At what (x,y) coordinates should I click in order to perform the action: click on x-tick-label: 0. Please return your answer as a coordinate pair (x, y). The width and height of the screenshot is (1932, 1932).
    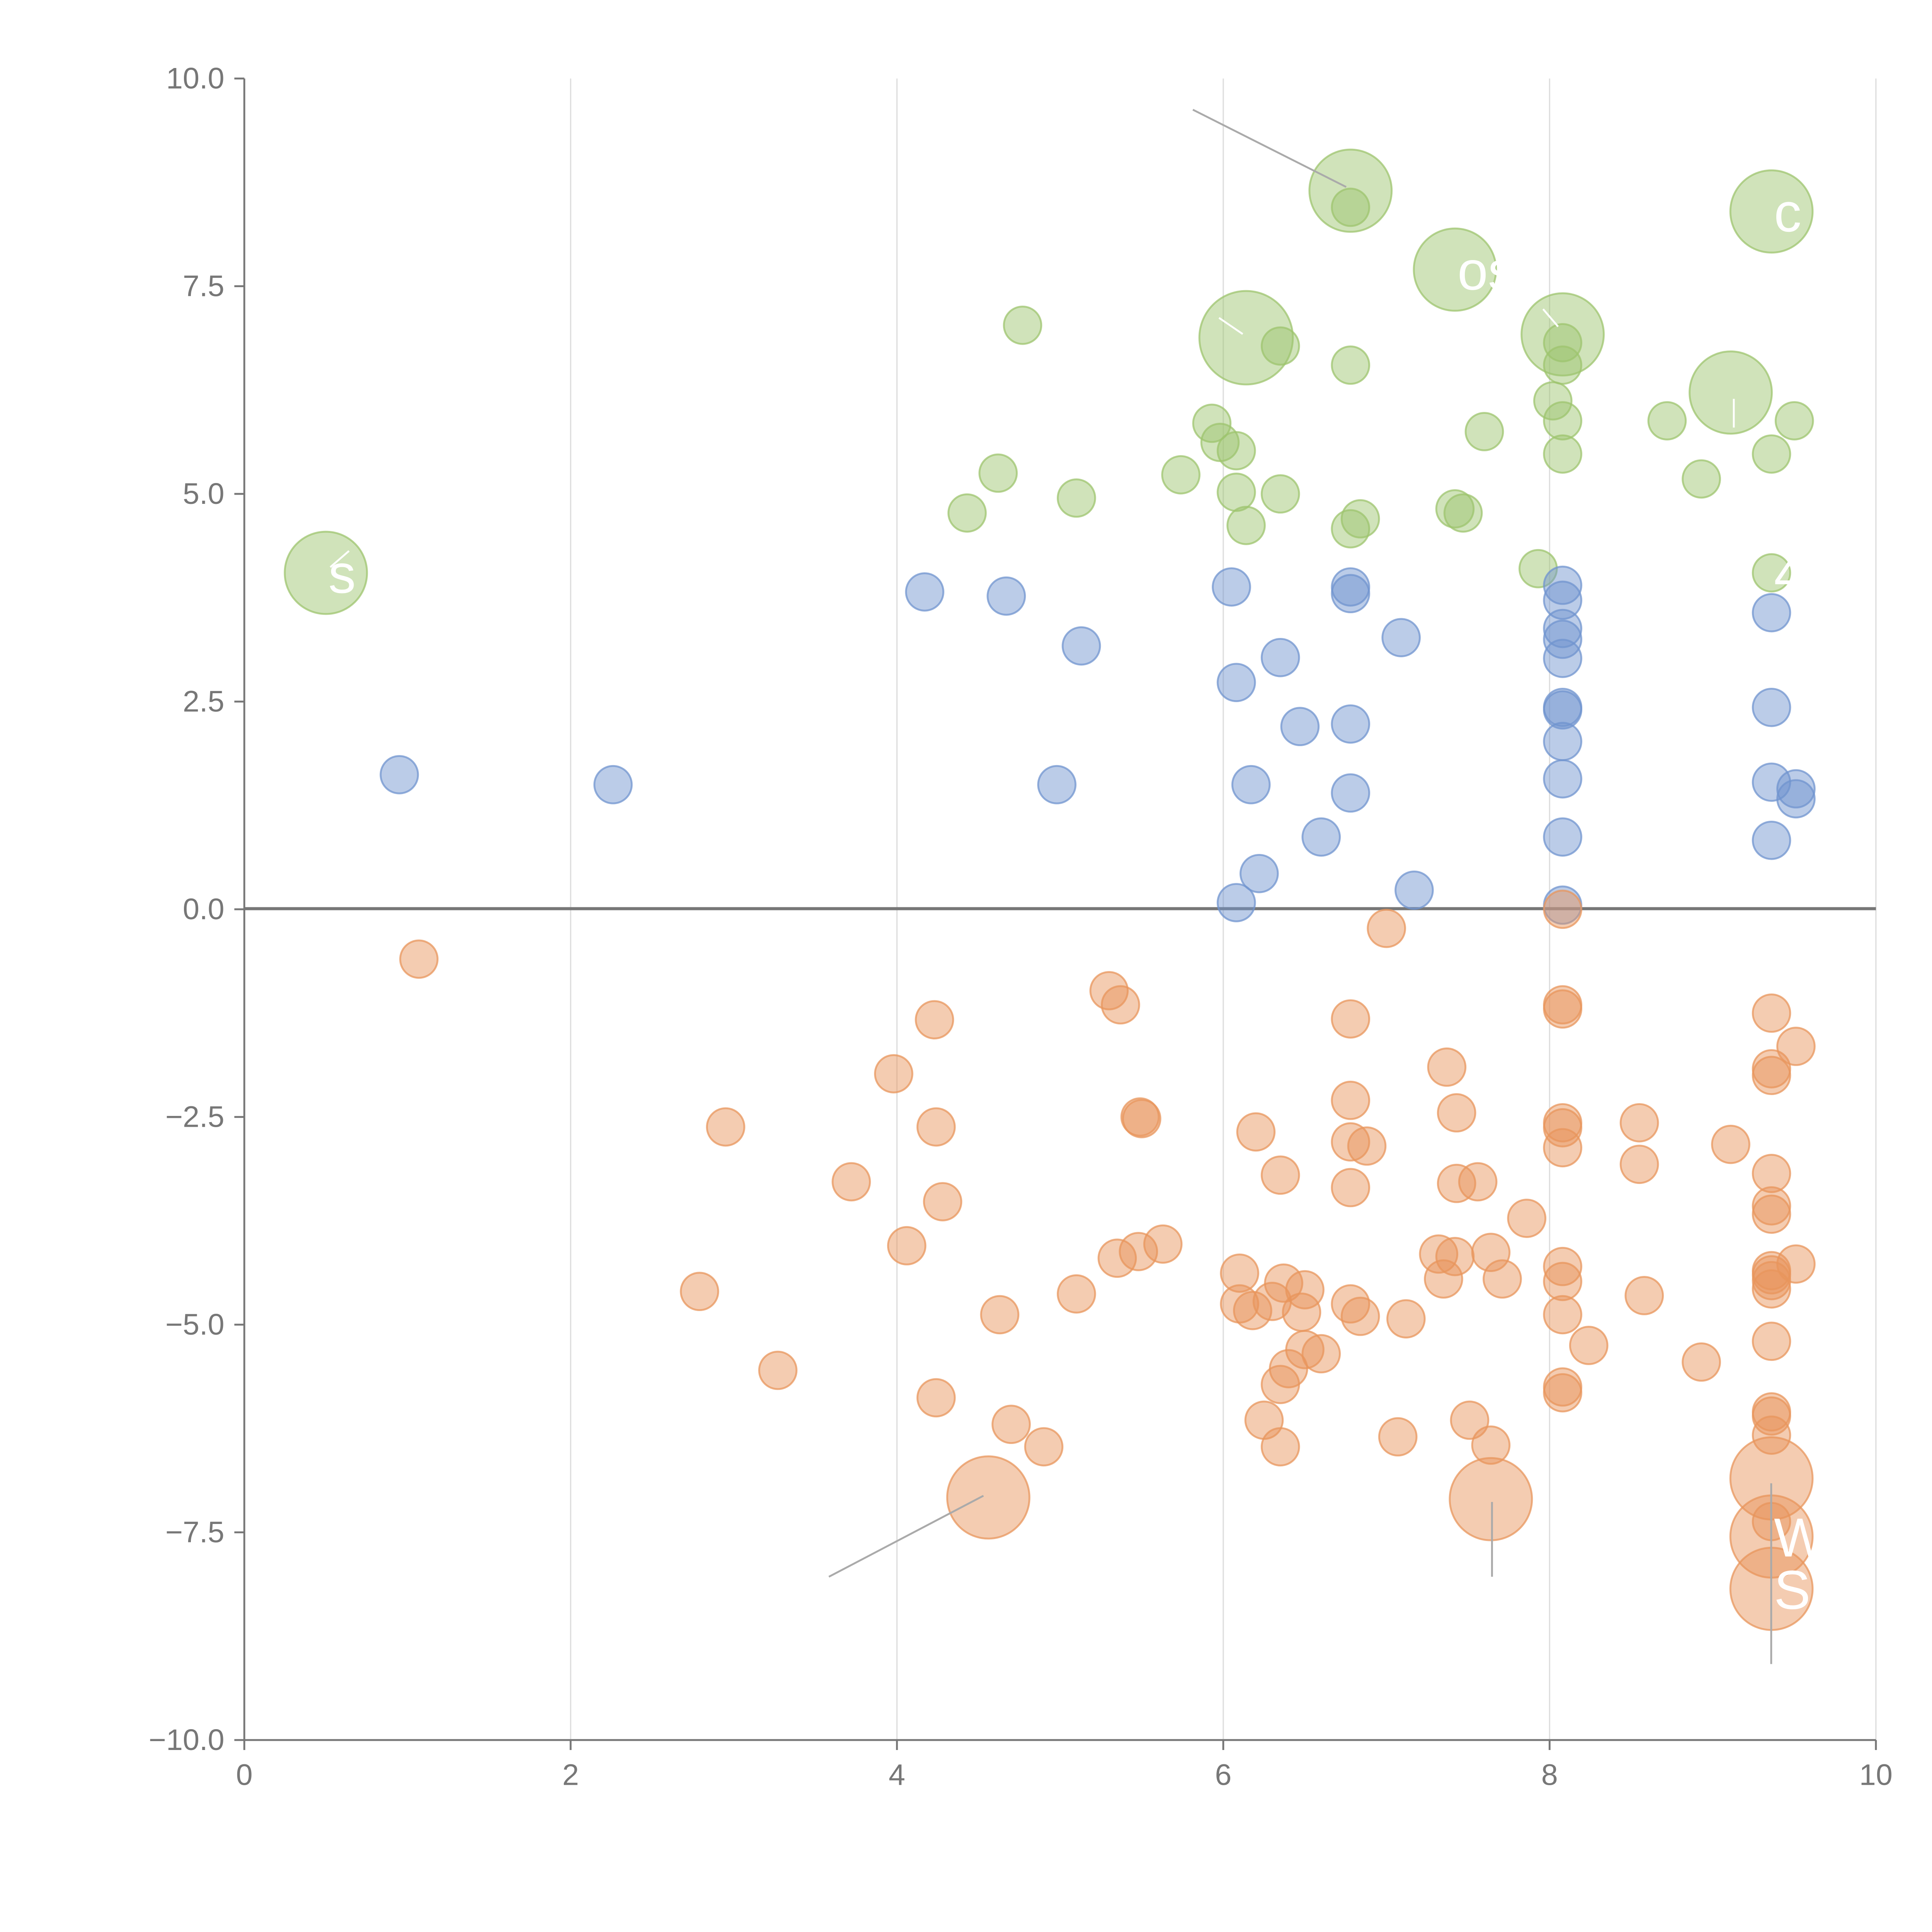
    Looking at the image, I should click on (244, 1774).